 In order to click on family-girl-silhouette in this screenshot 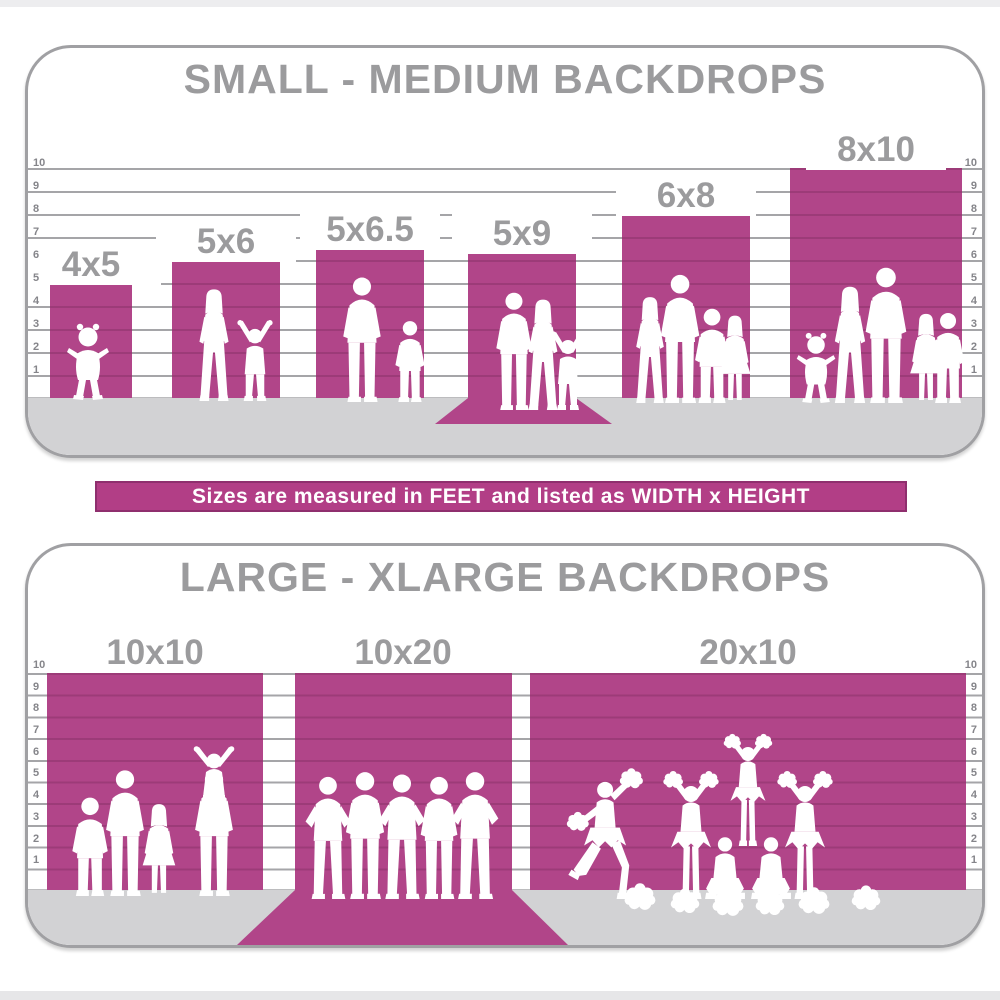, I will do `click(159, 848)`.